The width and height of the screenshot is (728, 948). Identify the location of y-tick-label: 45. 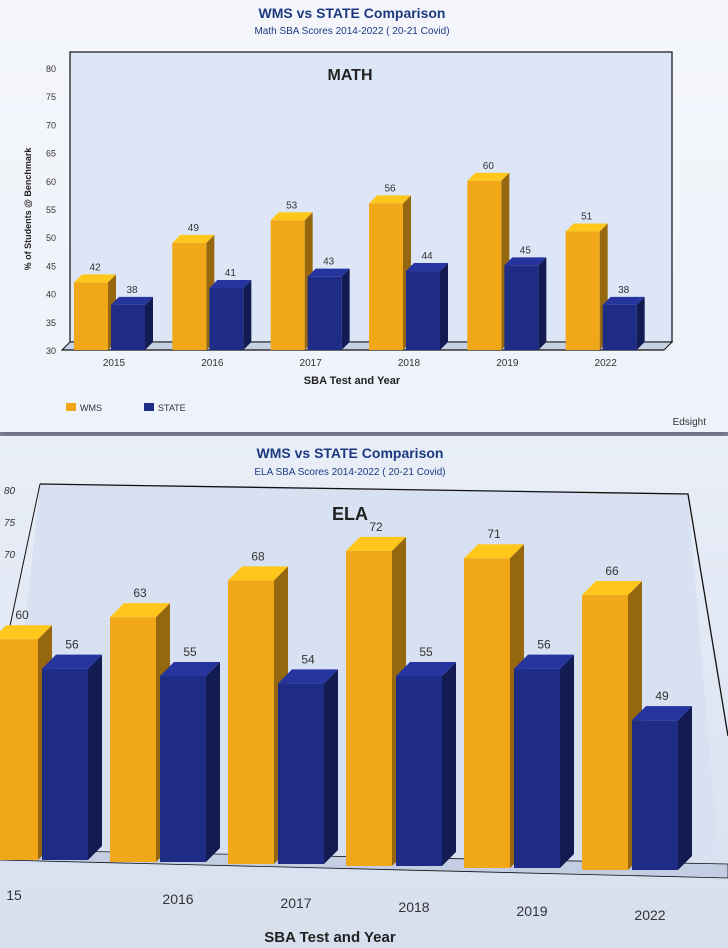
(51, 266).